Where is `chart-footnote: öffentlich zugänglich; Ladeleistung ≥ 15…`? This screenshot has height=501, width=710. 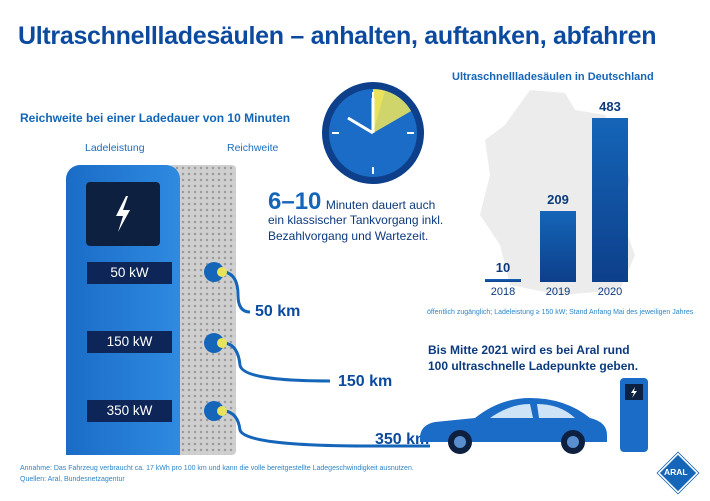 chart-footnote: öffentlich zugänglich; Ladeleistung ≥ 15… is located at coordinates (560, 312).